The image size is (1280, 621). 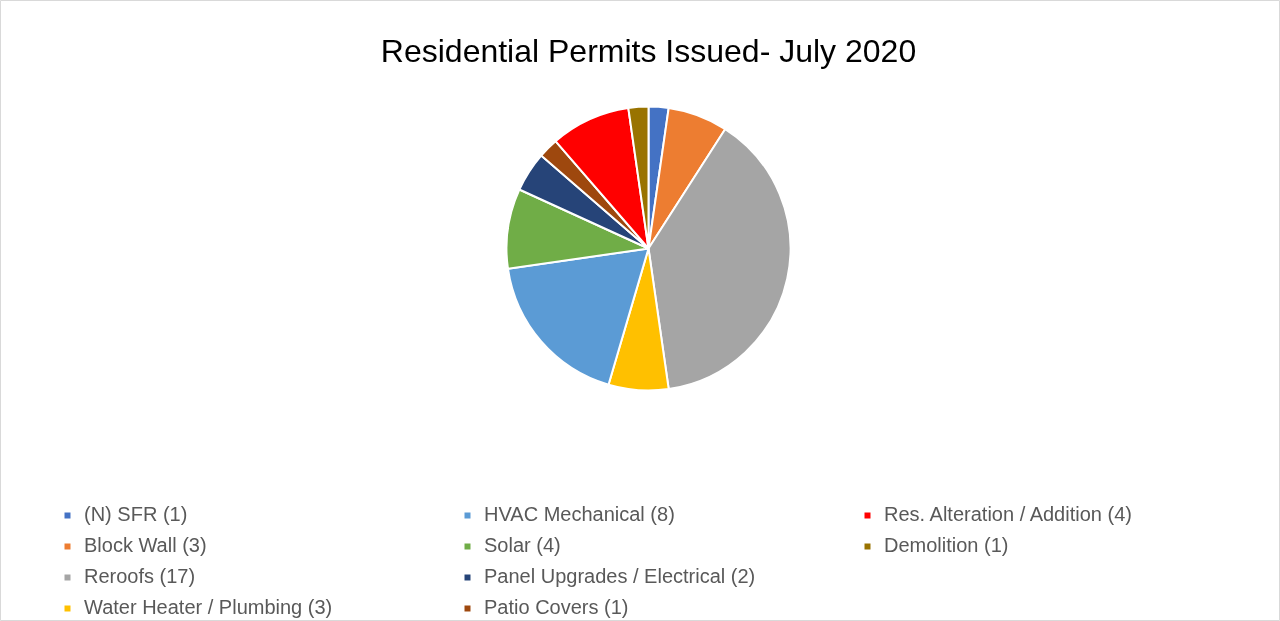 I want to click on legend-label: Block Wall (3), so click(x=146, y=545).